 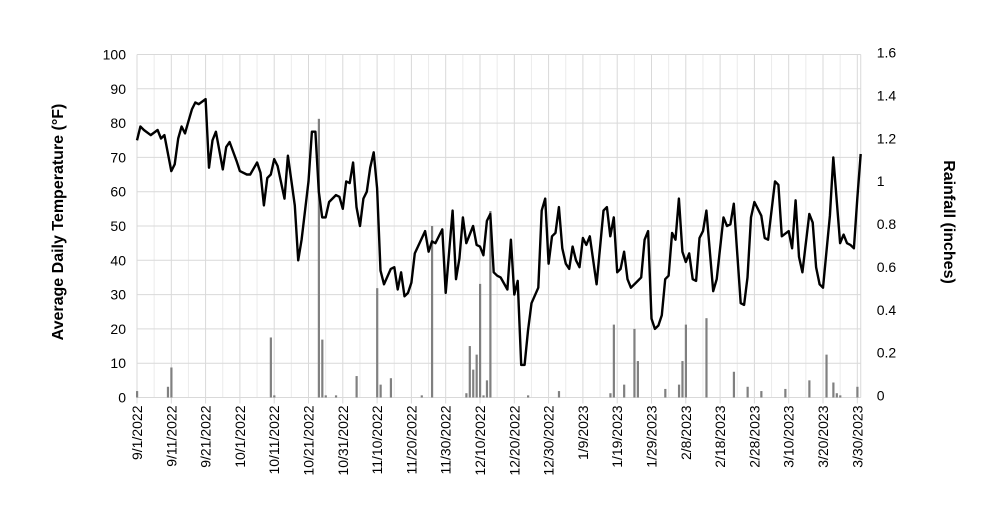 I want to click on right-y-tick-label: 1.6, so click(x=887, y=53).